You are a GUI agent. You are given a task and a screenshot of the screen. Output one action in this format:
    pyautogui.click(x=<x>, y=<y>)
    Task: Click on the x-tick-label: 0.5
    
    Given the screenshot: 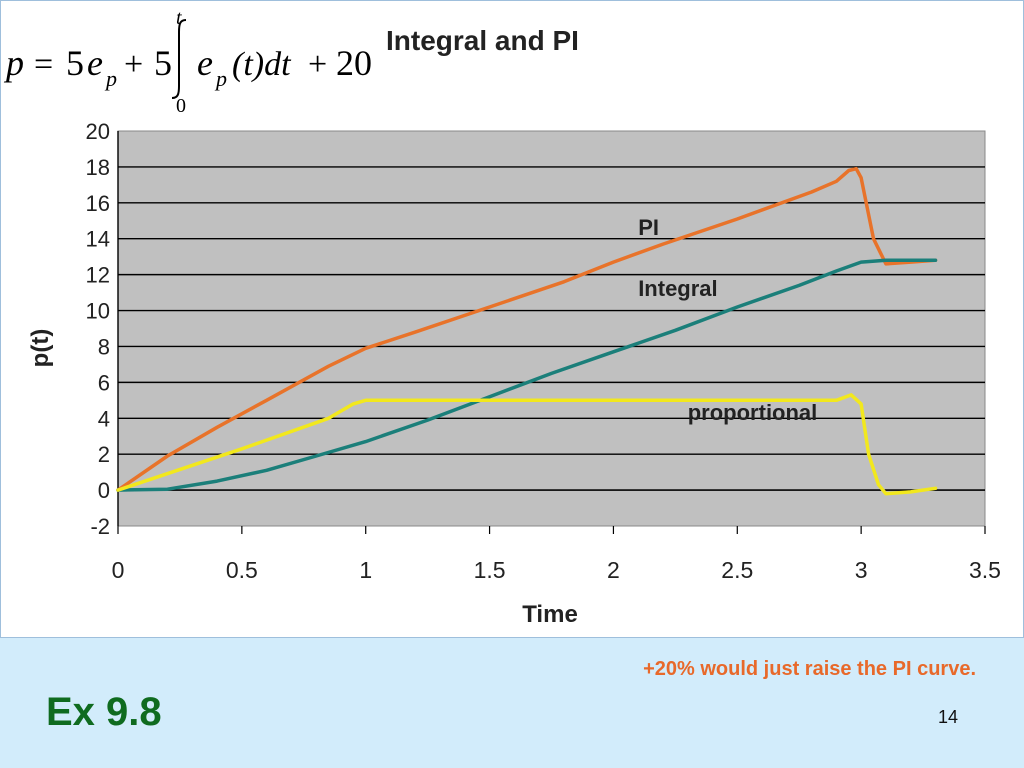 What is the action you would take?
    pyautogui.click(x=242, y=570)
    